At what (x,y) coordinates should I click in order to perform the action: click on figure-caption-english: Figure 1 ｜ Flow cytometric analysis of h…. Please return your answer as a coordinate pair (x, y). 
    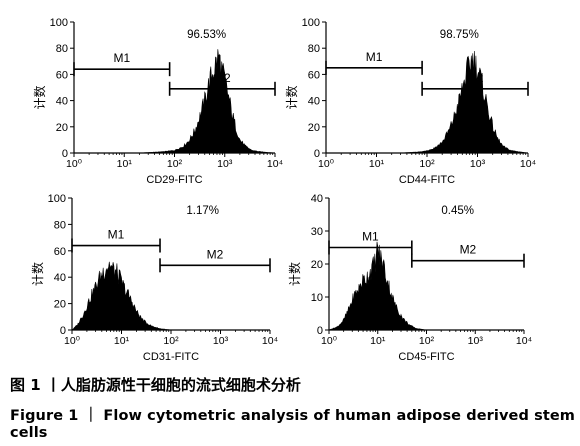
    Looking at the image, I should click on (293, 424).